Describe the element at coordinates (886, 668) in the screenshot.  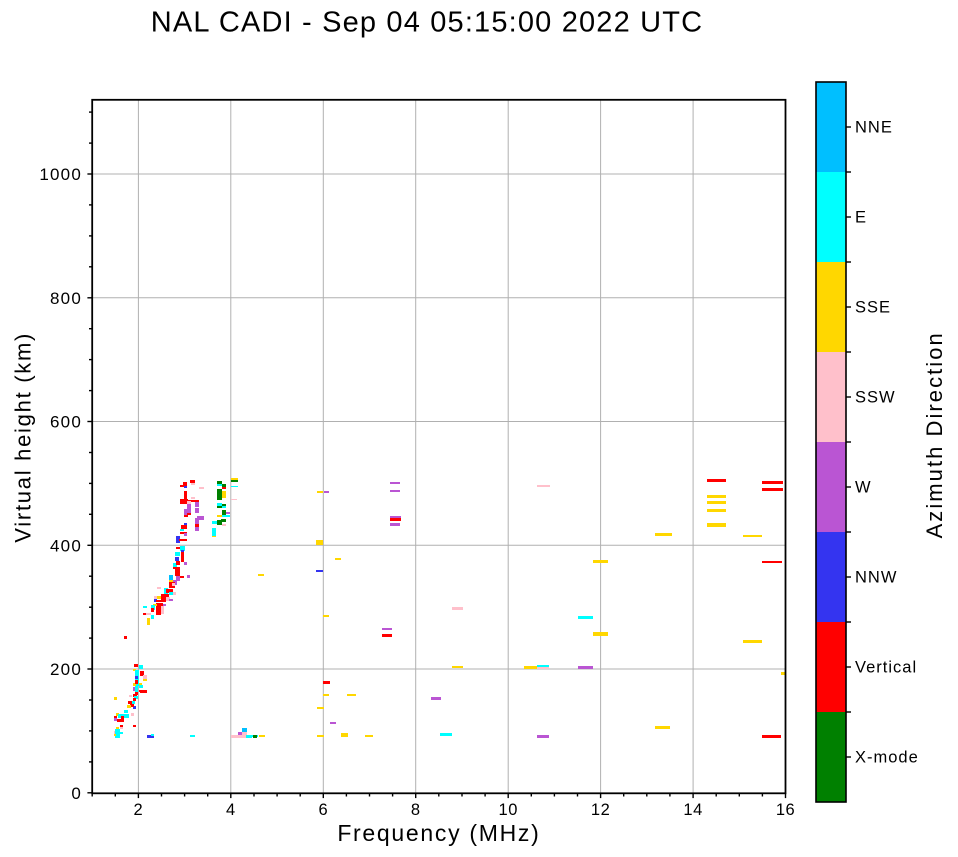
I see `svg-text: Vertical` at that location.